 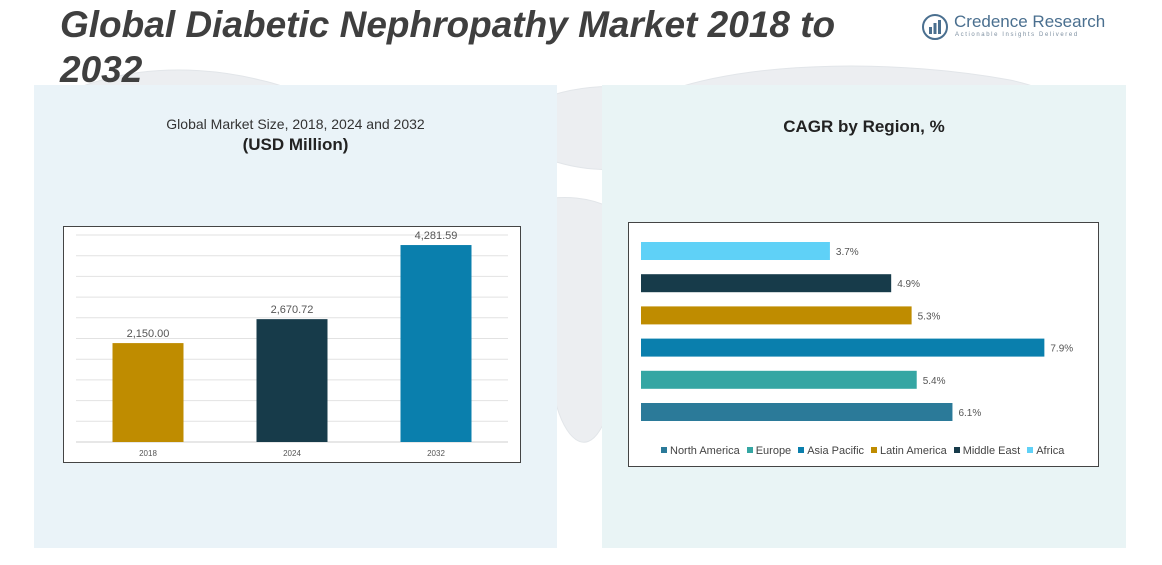 I want to click on market-size-unit: (USD Million), so click(x=295, y=144).